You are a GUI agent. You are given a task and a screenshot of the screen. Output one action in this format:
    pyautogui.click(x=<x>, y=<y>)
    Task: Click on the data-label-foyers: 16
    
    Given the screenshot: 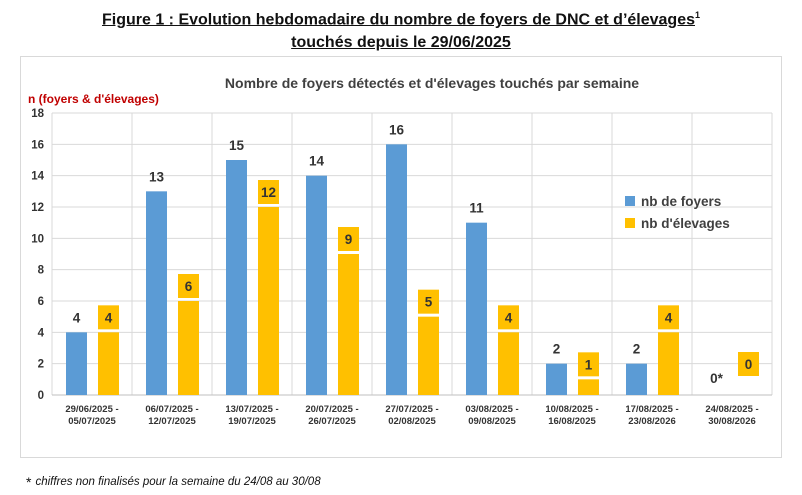 What is the action you would take?
    pyautogui.click(x=397, y=129)
    